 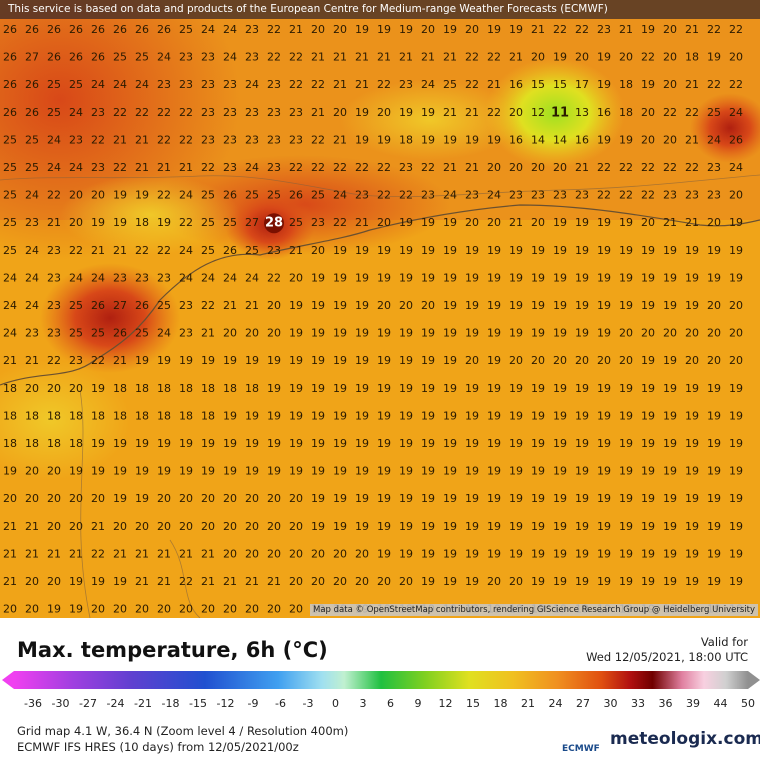 I want to click on temperature-value: 24, so click(x=10, y=333).